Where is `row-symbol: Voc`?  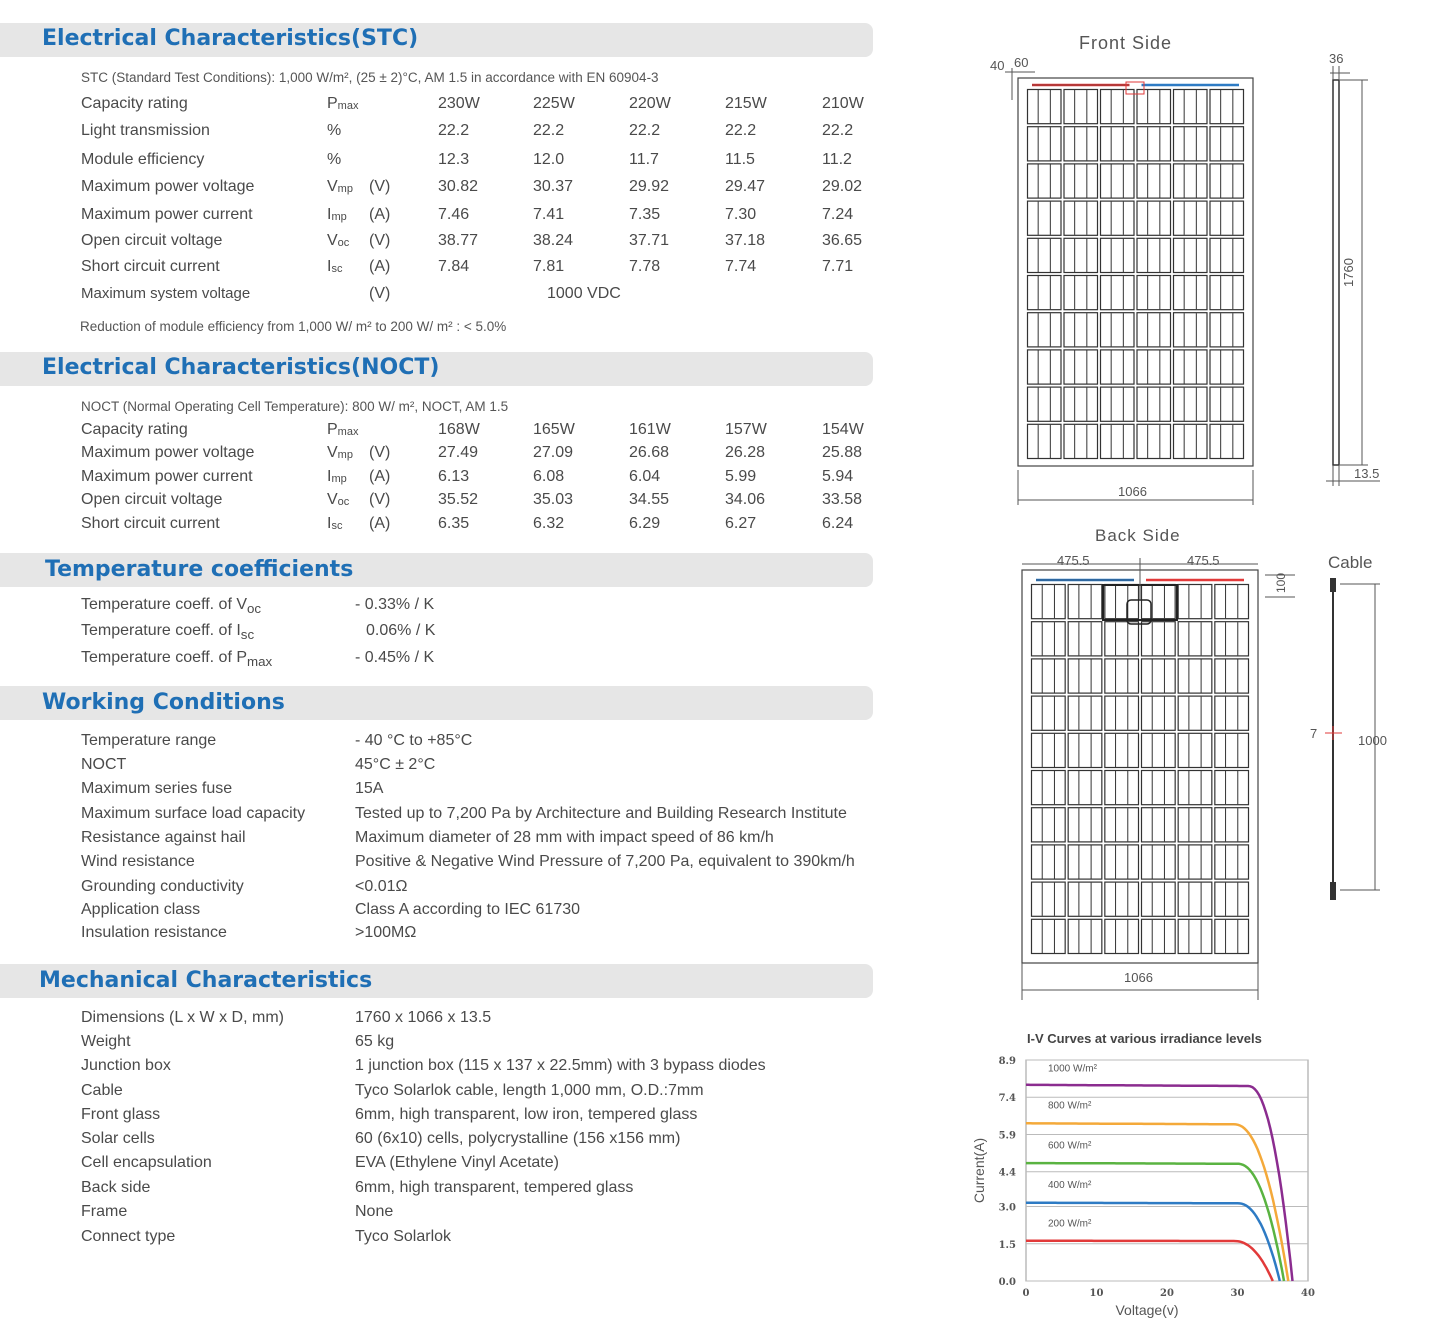
row-symbol: Voc is located at coordinates (338, 500).